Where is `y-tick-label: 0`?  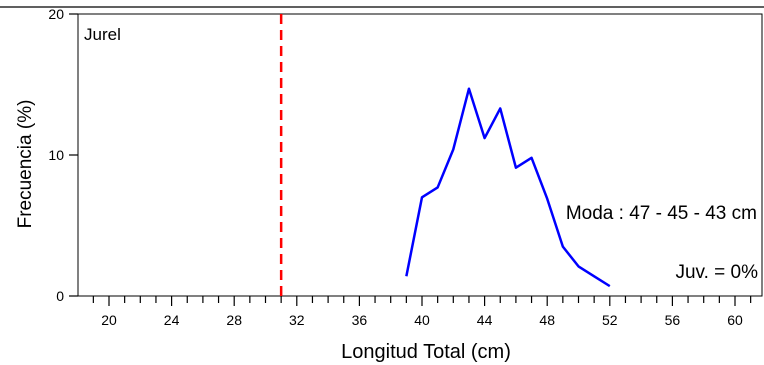 y-tick-label: 0 is located at coordinates (60, 296).